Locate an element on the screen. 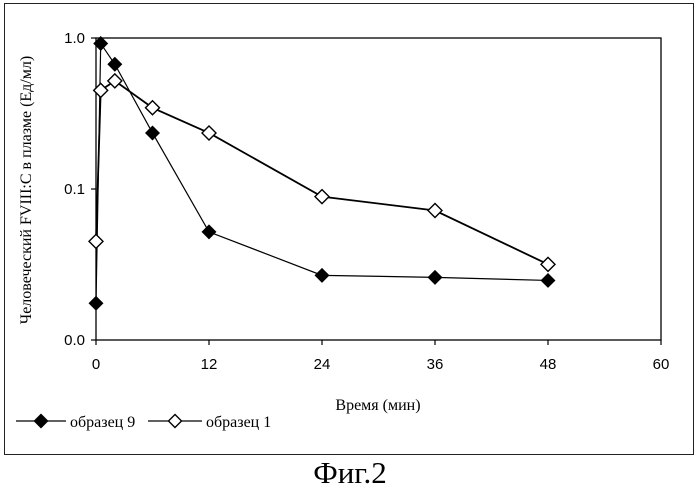  y-axis-title: Человеческий FVIII:C в плазме (Ед/мл) is located at coordinates (26, 190).